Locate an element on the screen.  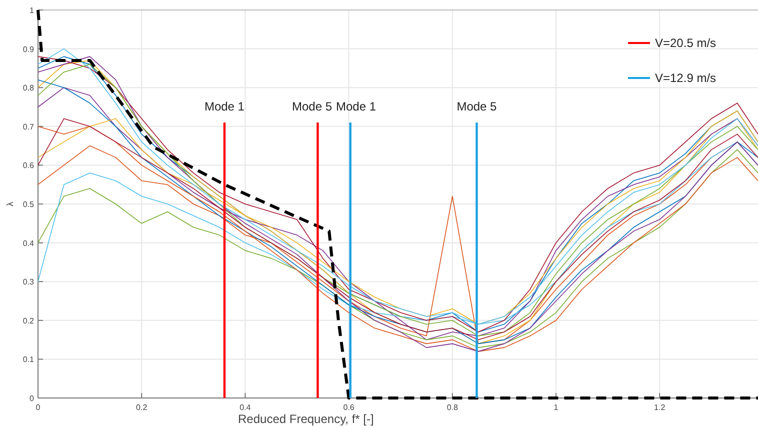
y-tick-label: 0.2 is located at coordinates (28, 321).